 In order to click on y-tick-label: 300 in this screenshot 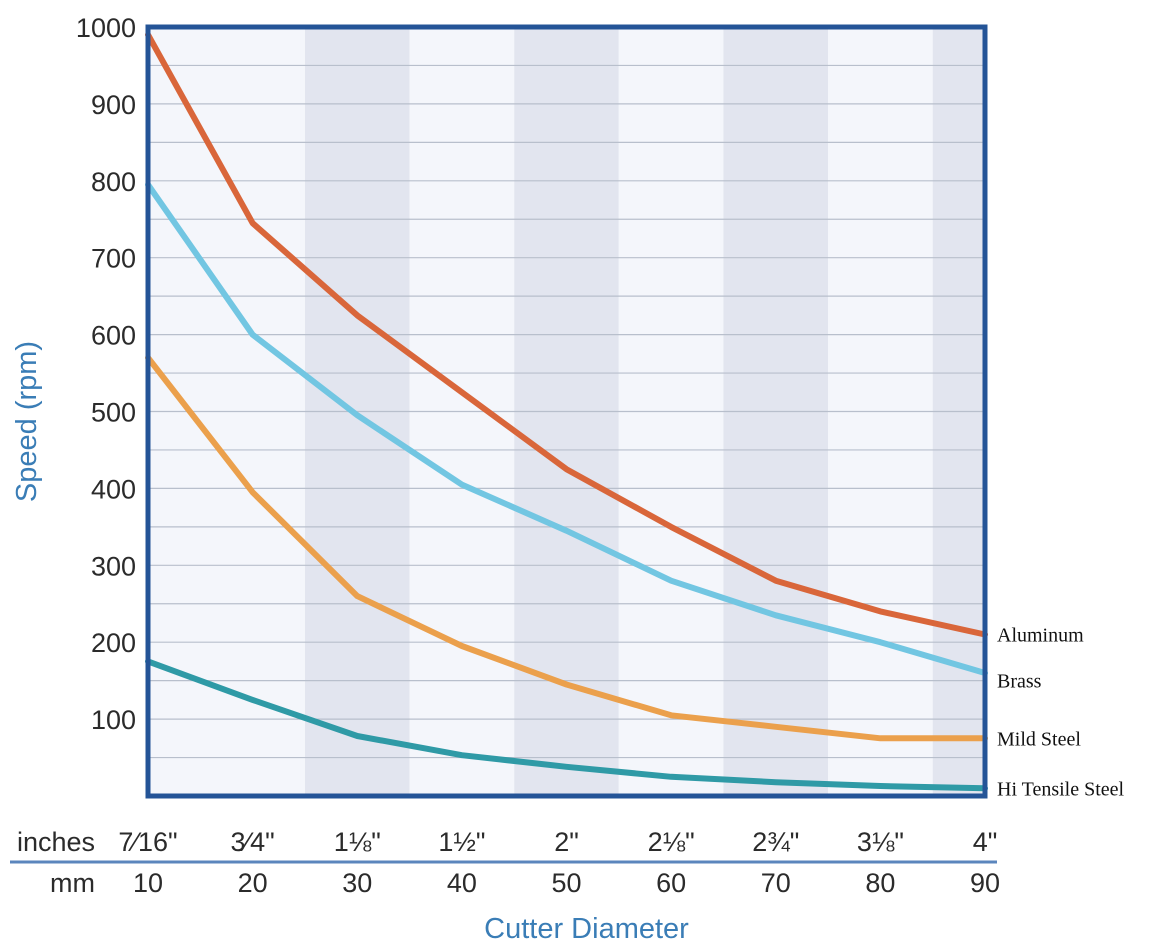, I will do `click(113, 566)`.